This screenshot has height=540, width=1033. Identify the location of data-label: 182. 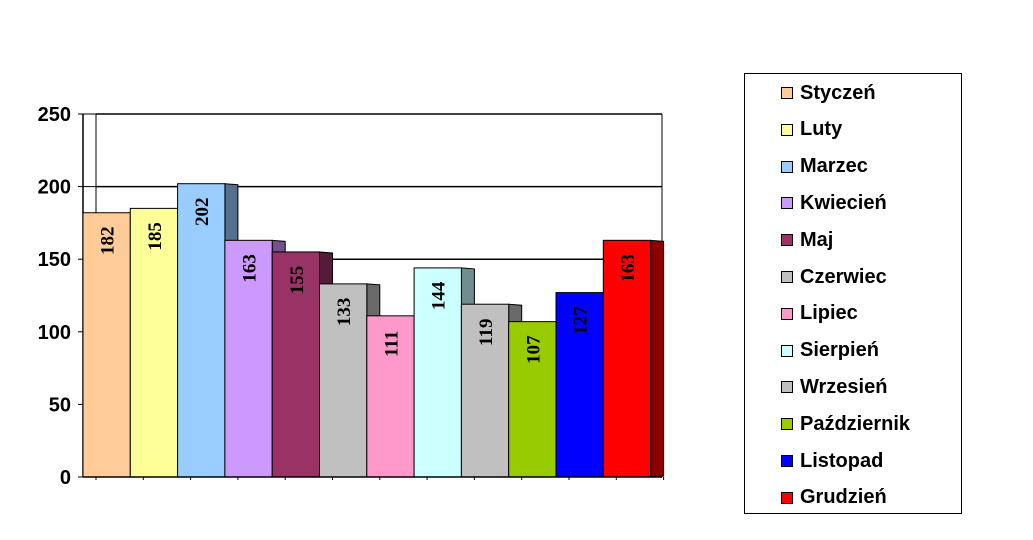
(108, 240).